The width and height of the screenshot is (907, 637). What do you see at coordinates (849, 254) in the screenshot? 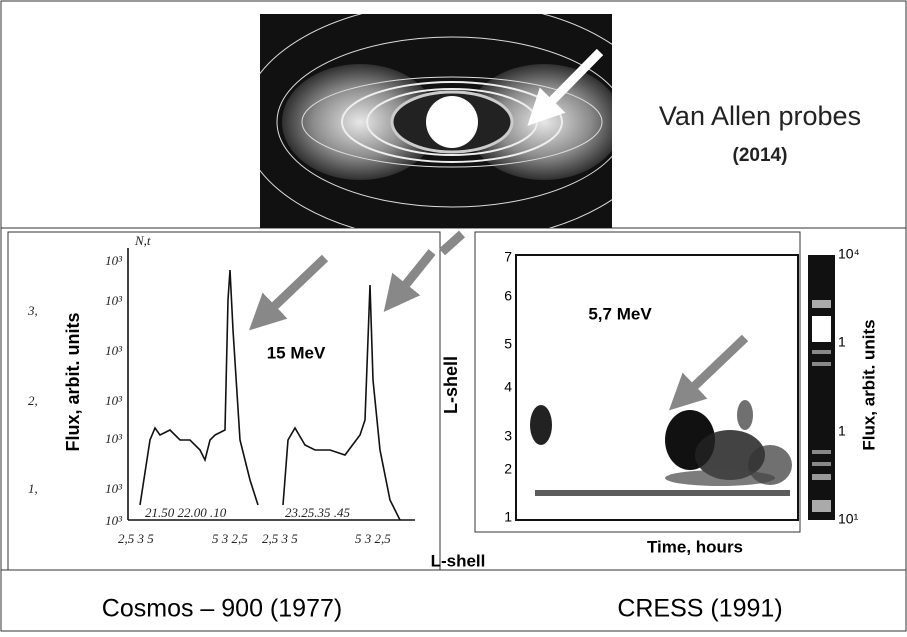
I see `colorbar-tick: 10⁴` at bounding box center [849, 254].